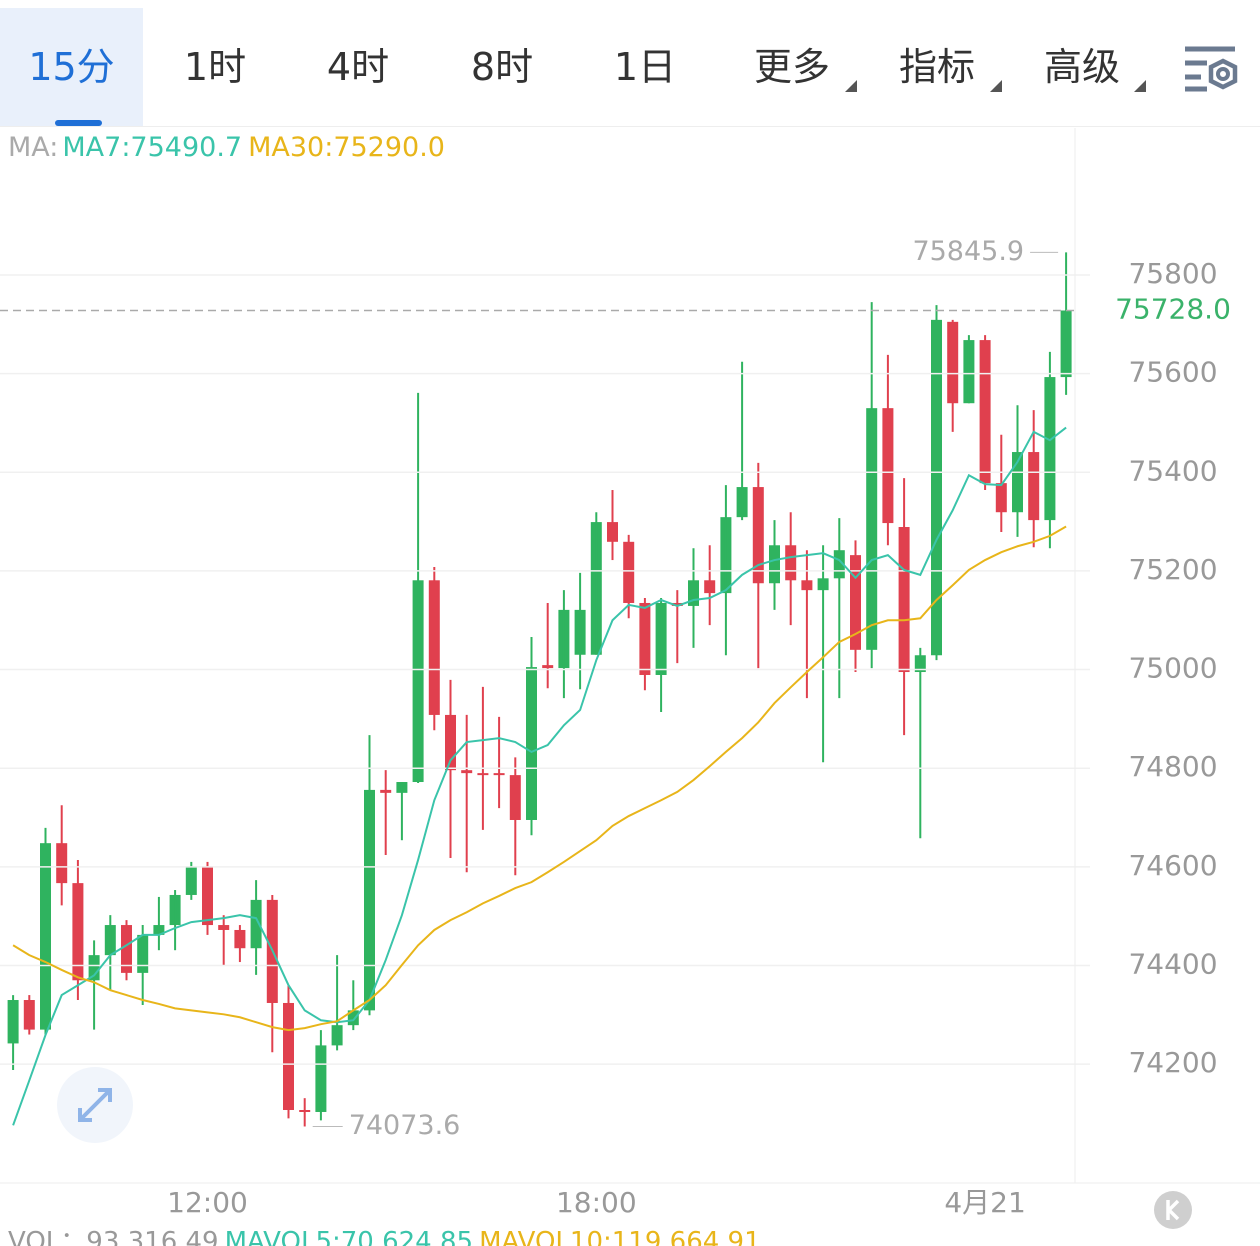  I want to click on tab: 更多, so click(792, 67).